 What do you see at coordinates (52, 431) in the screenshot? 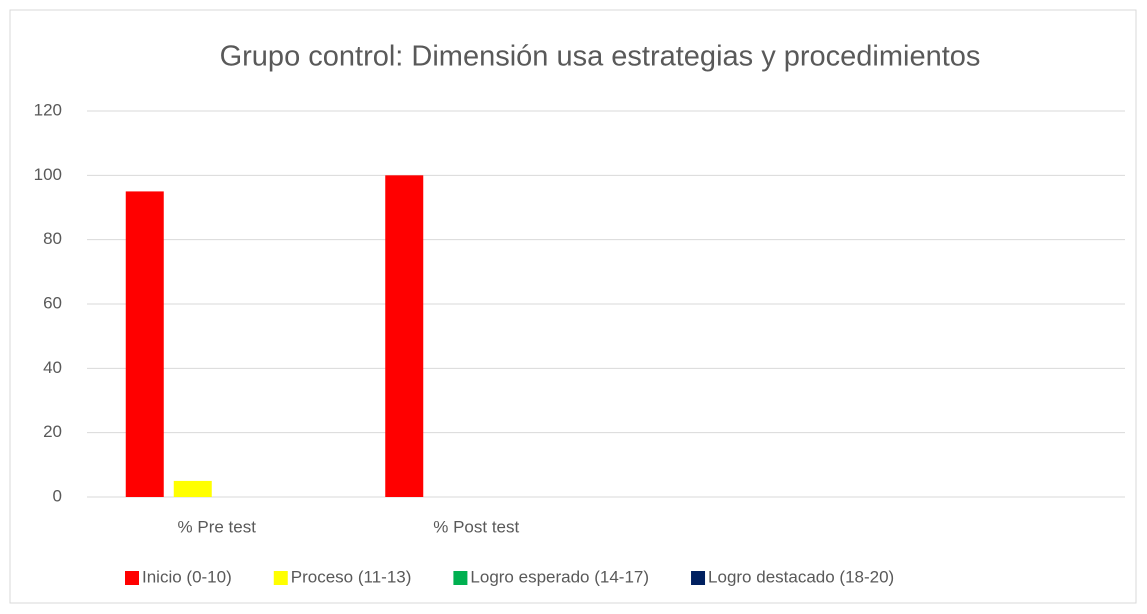
I see `y-tick-label: 20` at bounding box center [52, 431].